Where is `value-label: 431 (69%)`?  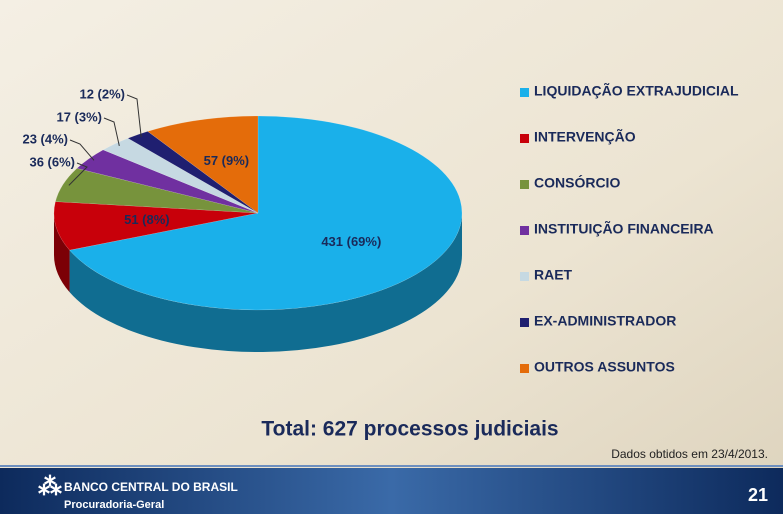
value-label: 431 (69%) is located at coordinates (351, 241).